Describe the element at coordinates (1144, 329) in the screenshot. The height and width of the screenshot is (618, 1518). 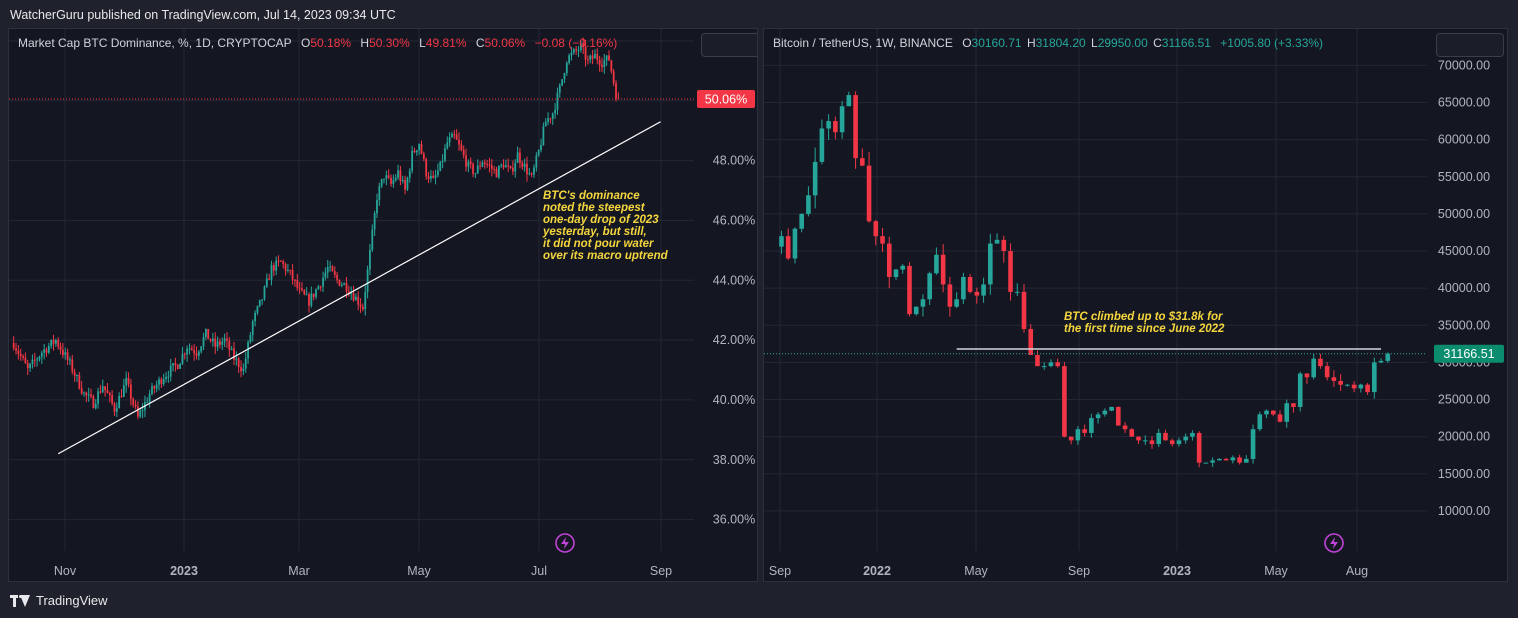
I see `annotation-line: the first time since June 2022` at that location.